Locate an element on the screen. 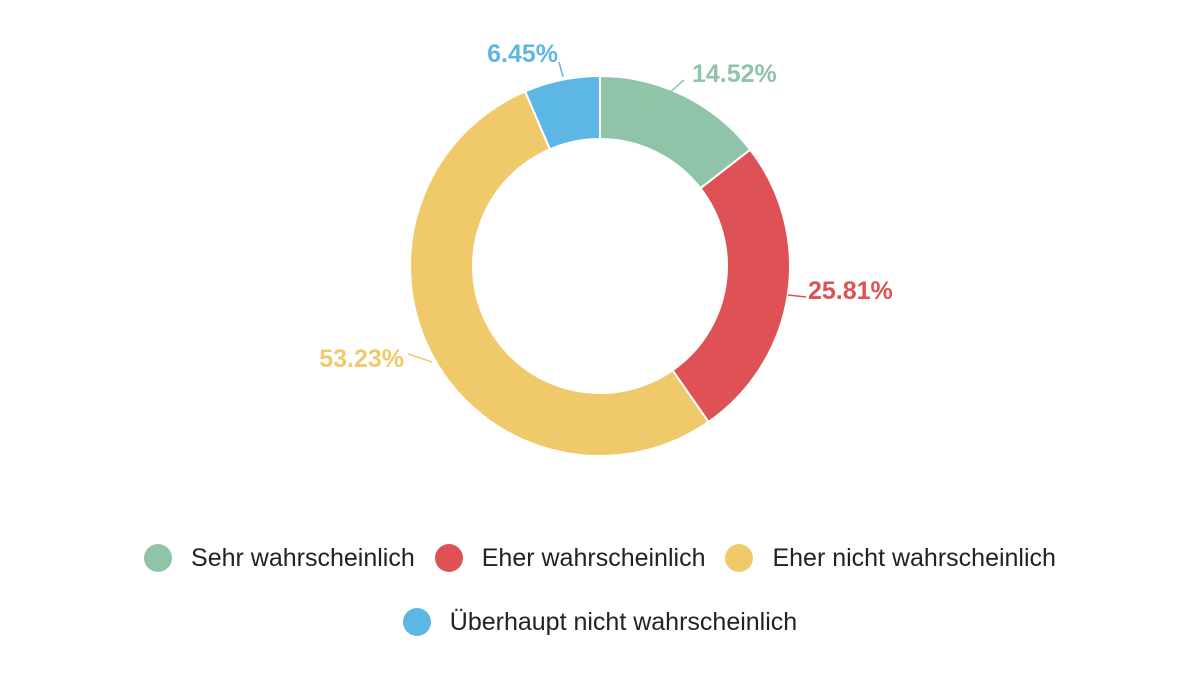 The image size is (1200, 676). data-label: 25.81% is located at coordinates (850, 291).